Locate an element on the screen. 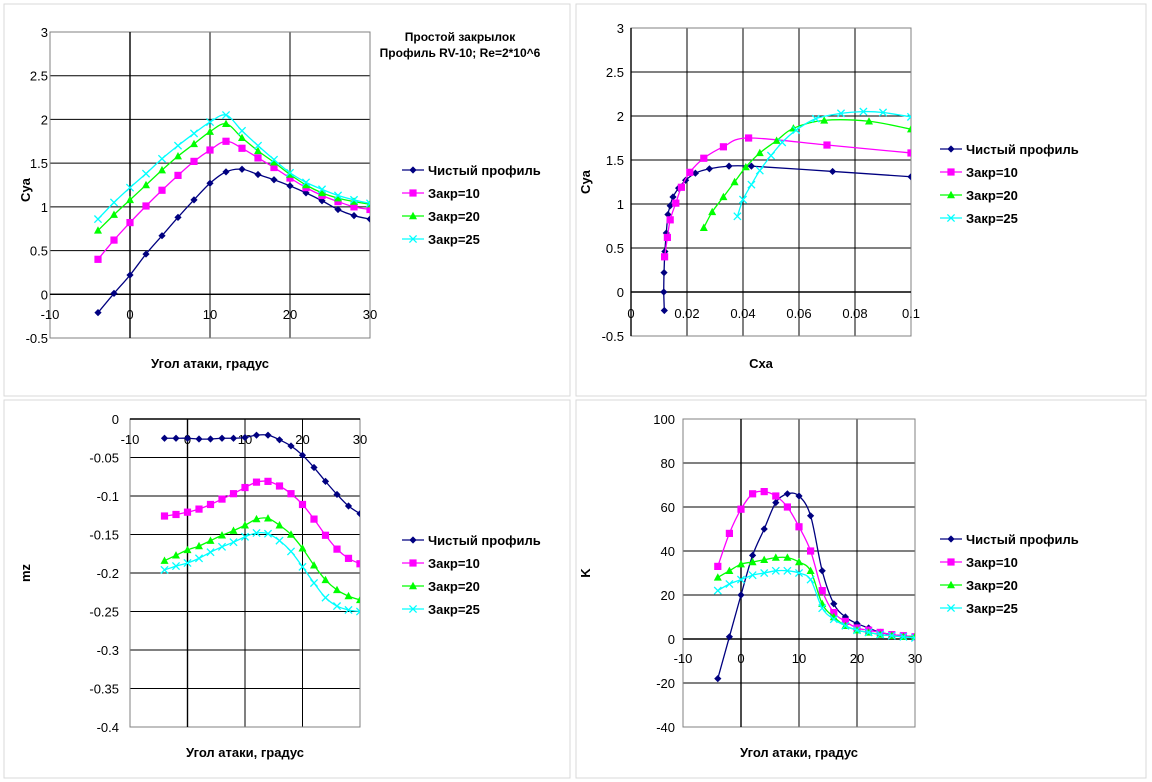 This screenshot has height=782, width=1152. y-tick-label: 3 is located at coordinates (620, 28).